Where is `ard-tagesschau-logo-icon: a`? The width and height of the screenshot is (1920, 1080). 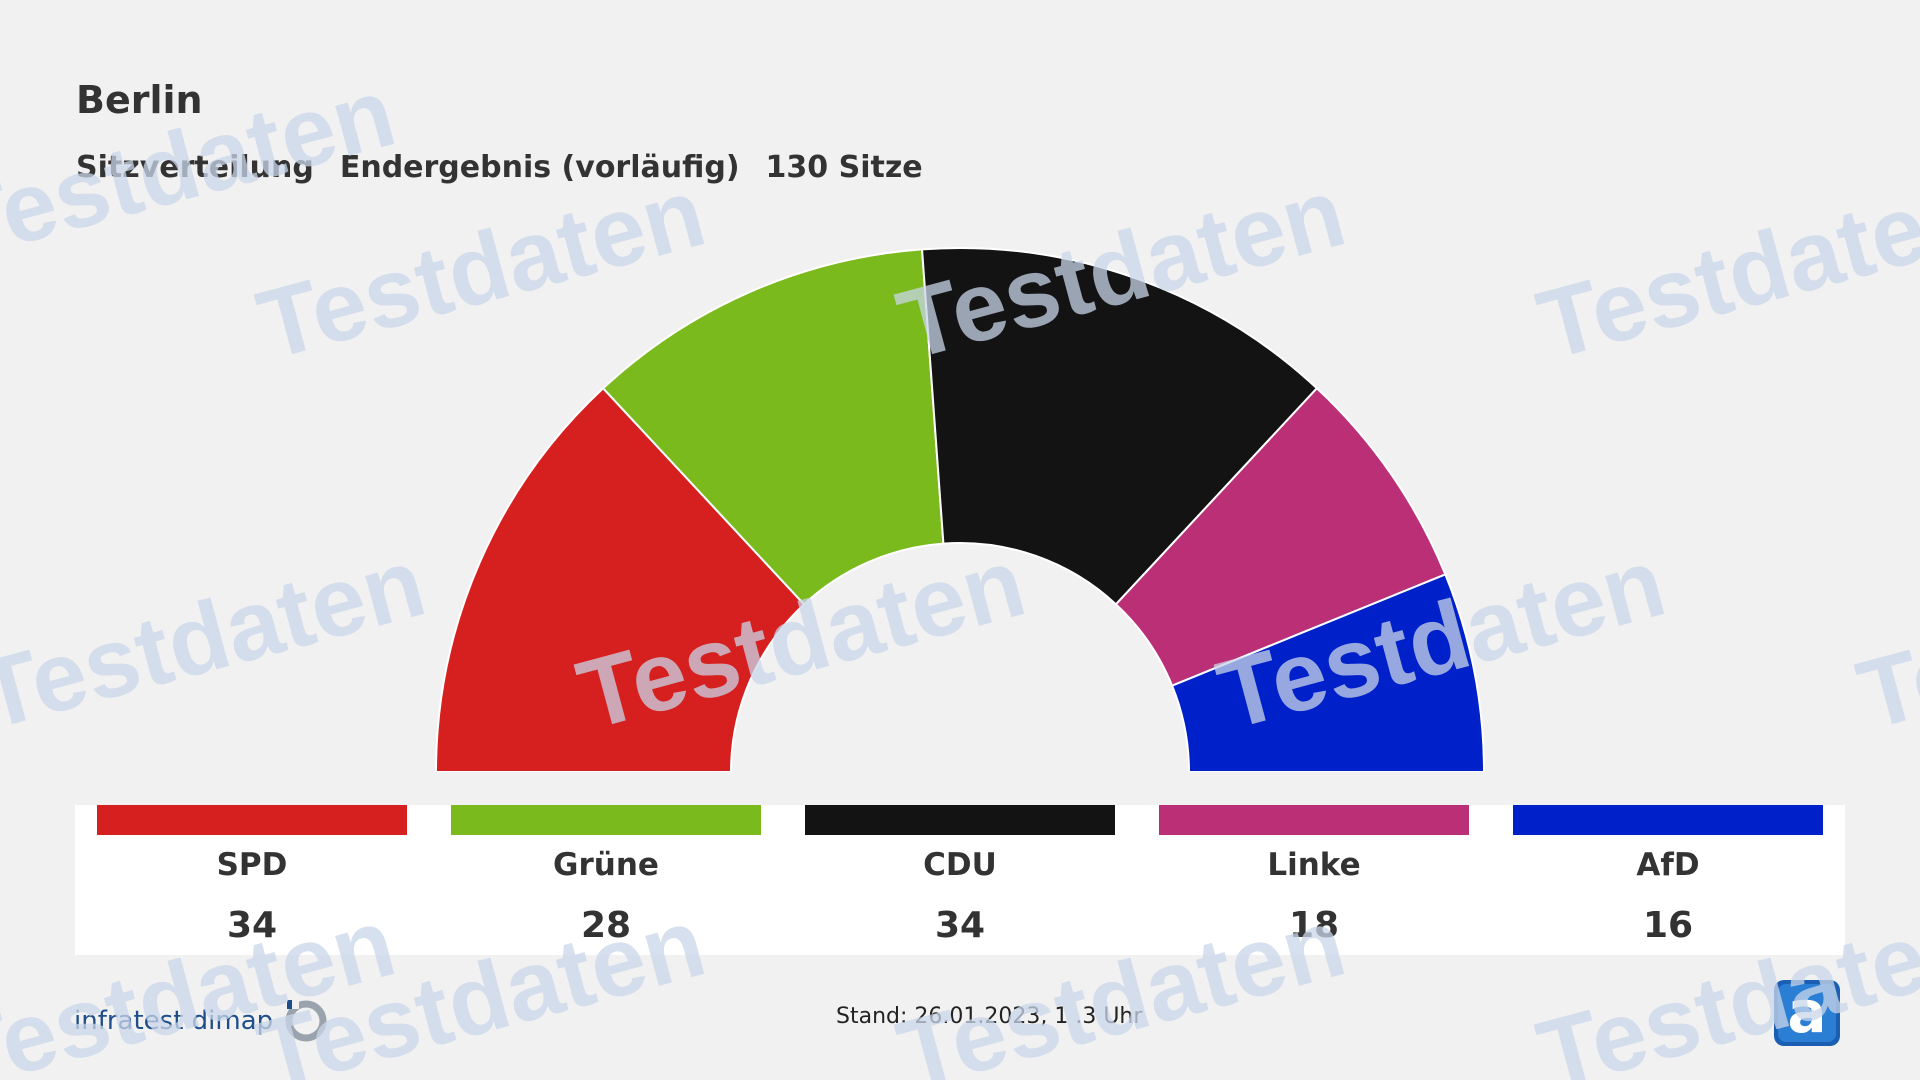 ard-tagesschau-logo-icon: a is located at coordinates (1807, 1012).